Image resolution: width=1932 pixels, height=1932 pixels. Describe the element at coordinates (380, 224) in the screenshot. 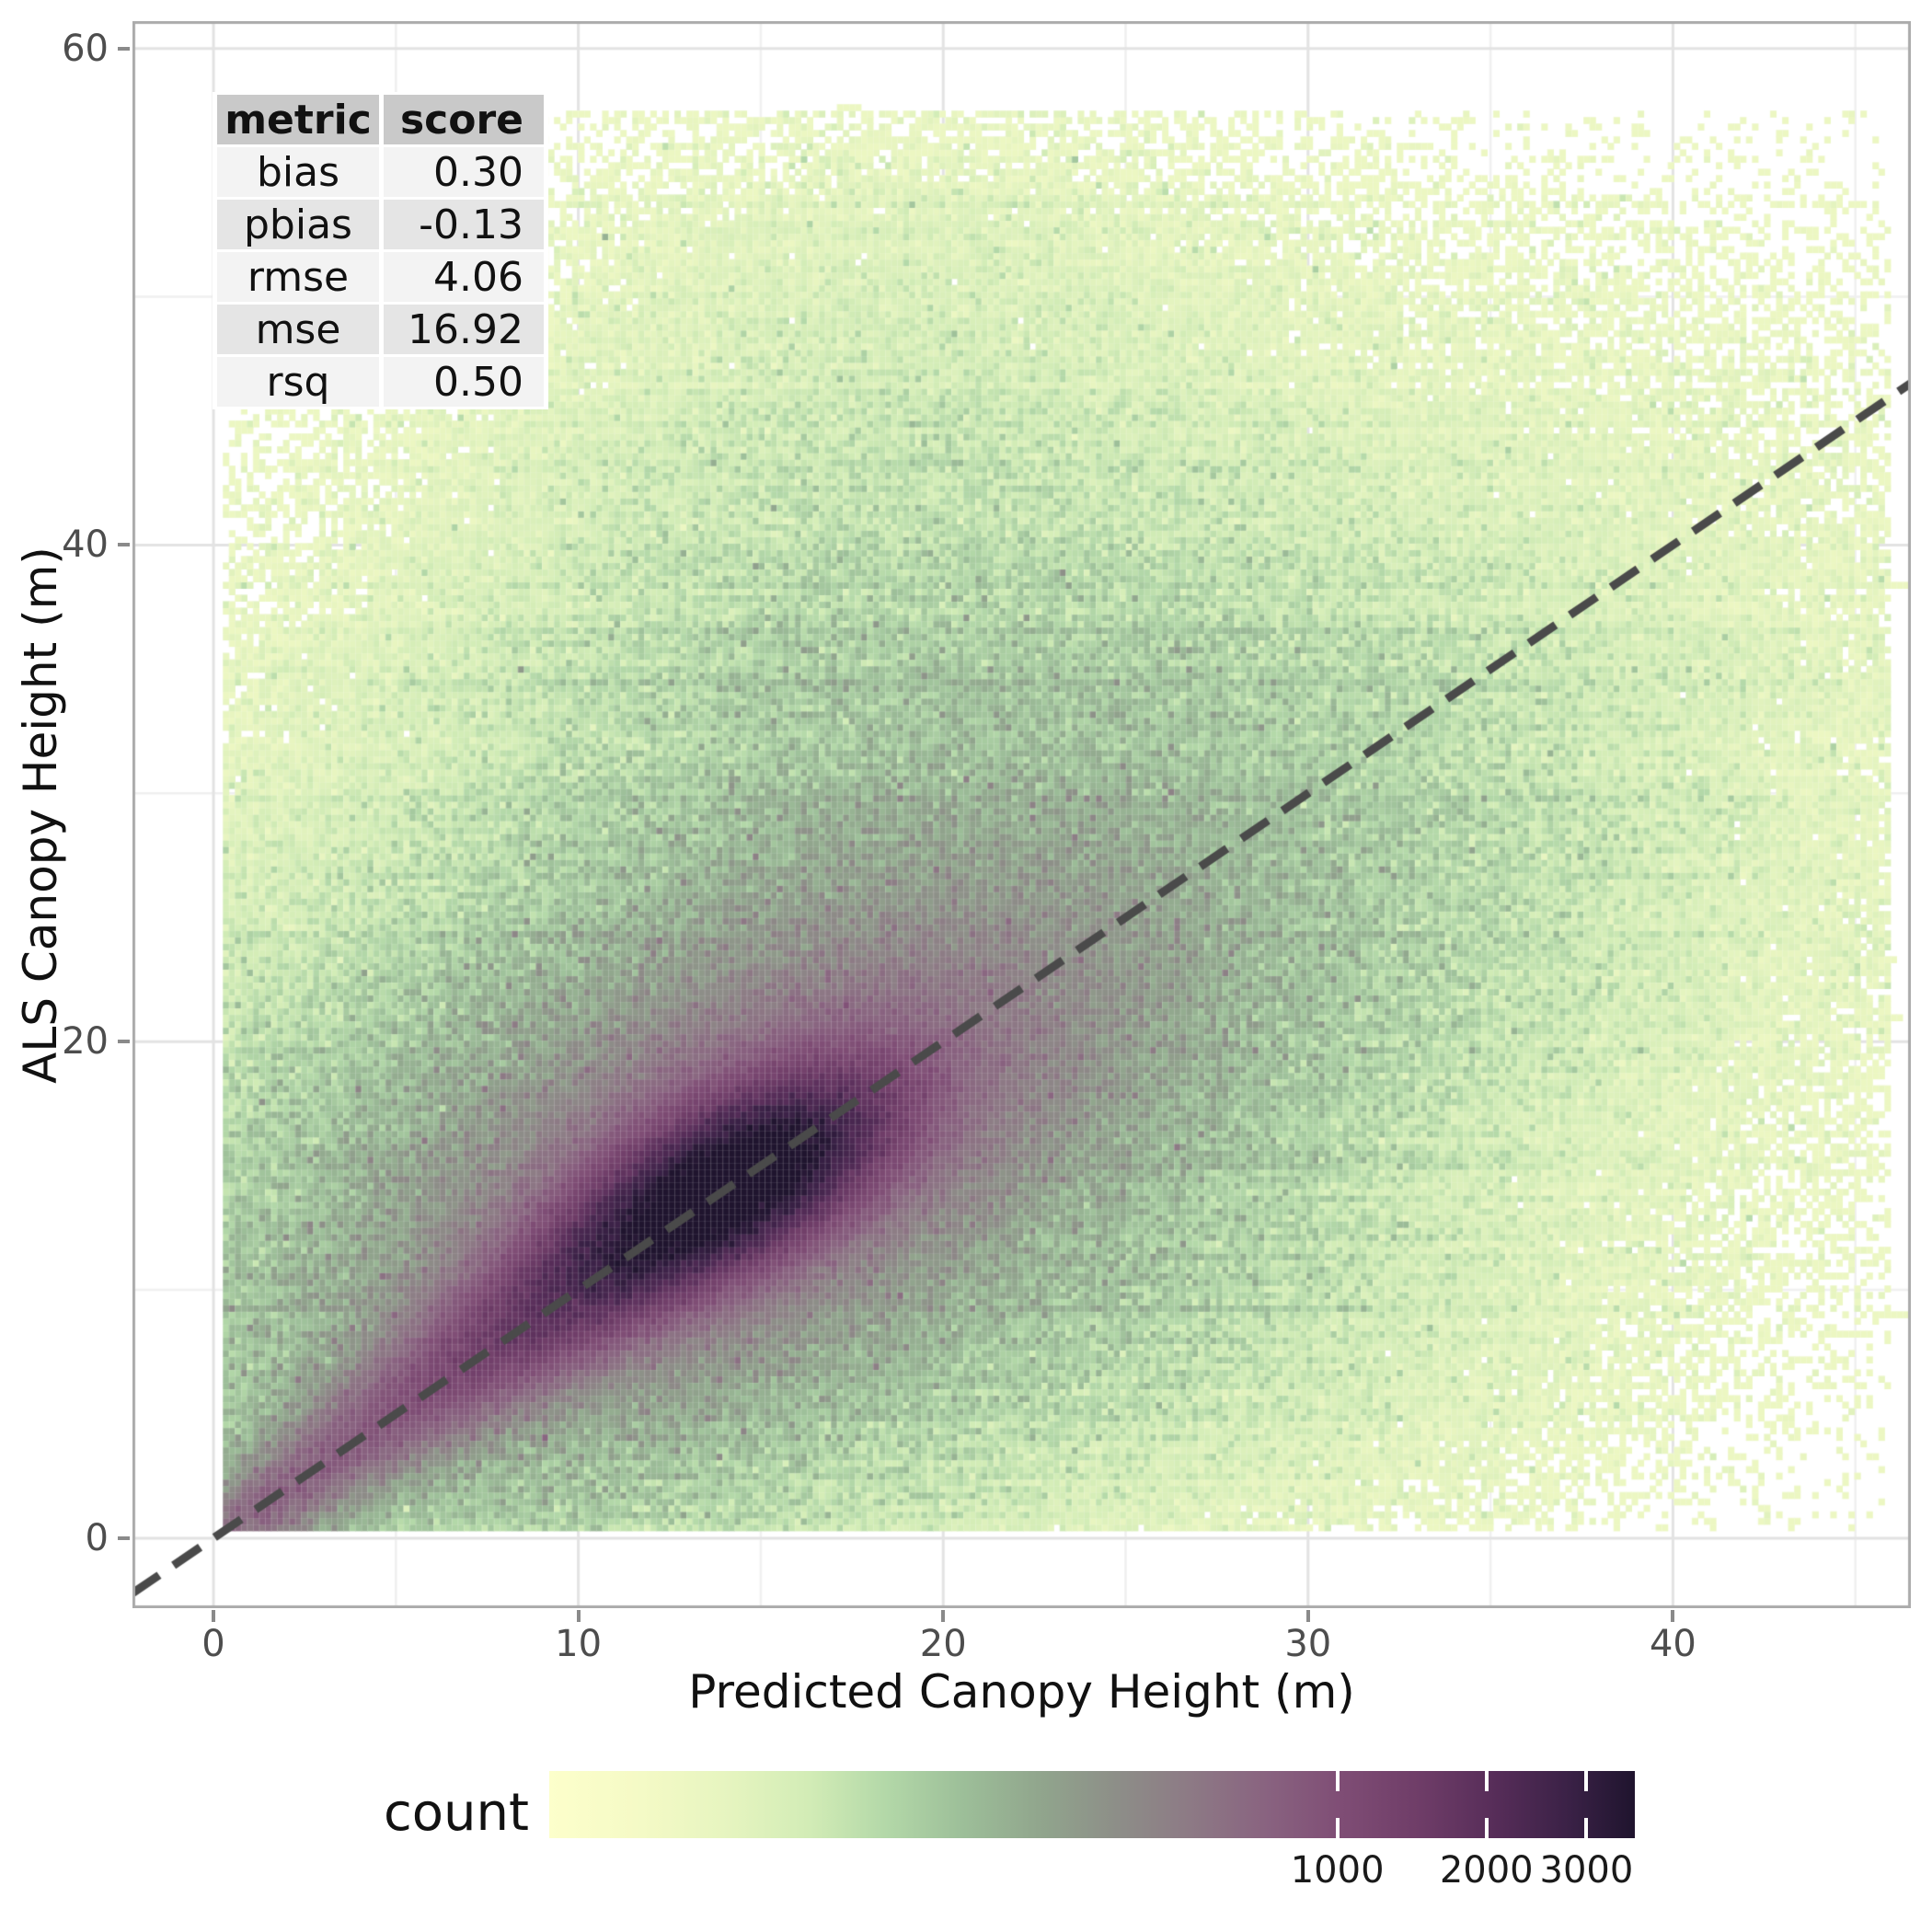

I see `metrics-row-pbias: pbias -0.13` at that location.